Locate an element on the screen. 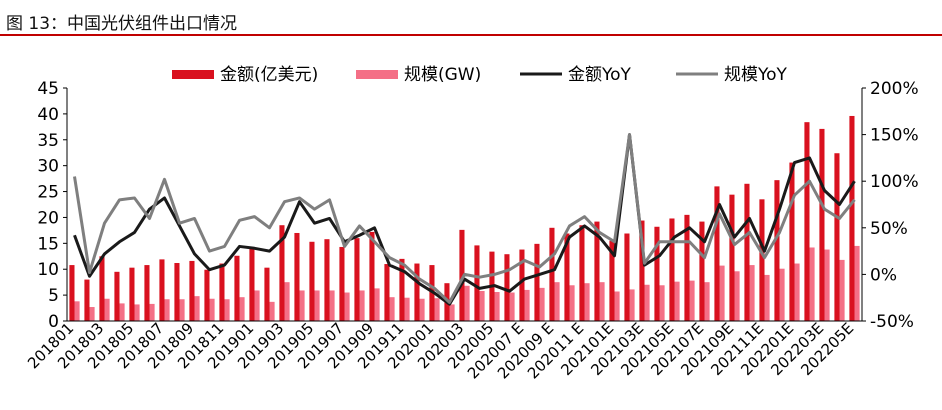 The height and width of the screenshot is (410, 942). left-tick-label: 15 is located at coordinates (48, 244).